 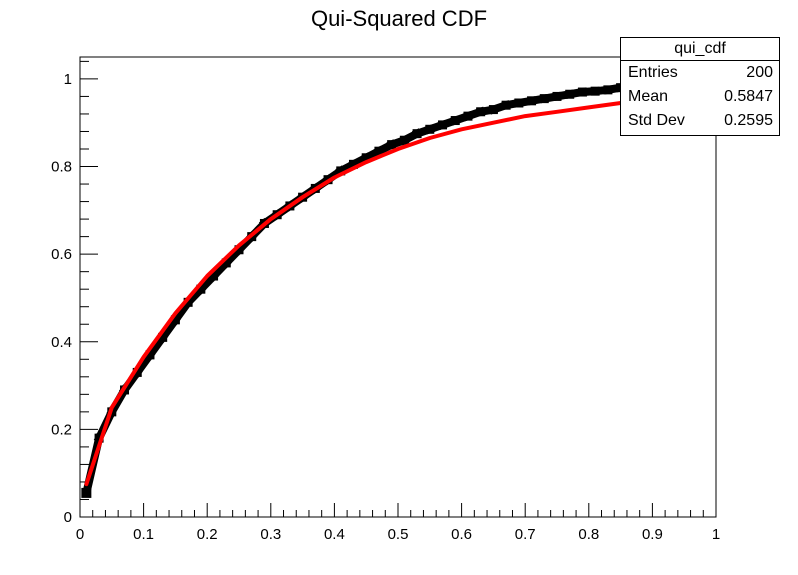 What do you see at coordinates (759, 72) in the screenshot?
I see `stats-entries-value: 200` at bounding box center [759, 72].